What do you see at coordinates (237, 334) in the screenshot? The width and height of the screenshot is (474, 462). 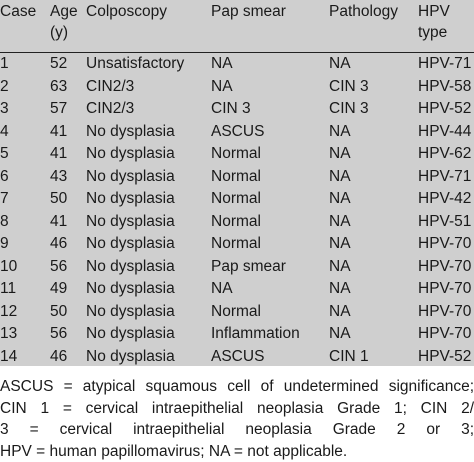 I see `table-row: 13 56 No dysplasia Inflammation NA HPV-70` at bounding box center [237, 334].